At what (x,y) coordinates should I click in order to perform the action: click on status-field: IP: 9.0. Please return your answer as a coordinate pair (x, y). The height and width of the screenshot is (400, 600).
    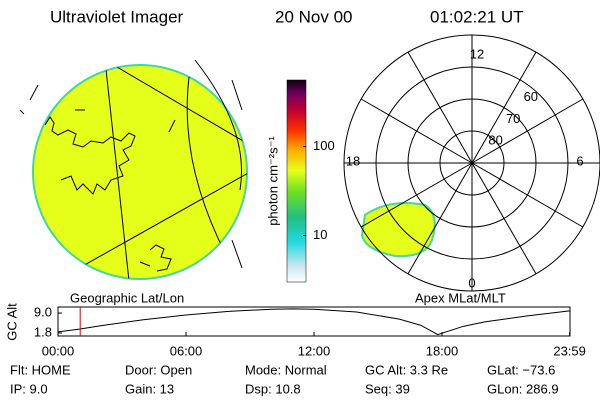
    Looking at the image, I should click on (29, 388).